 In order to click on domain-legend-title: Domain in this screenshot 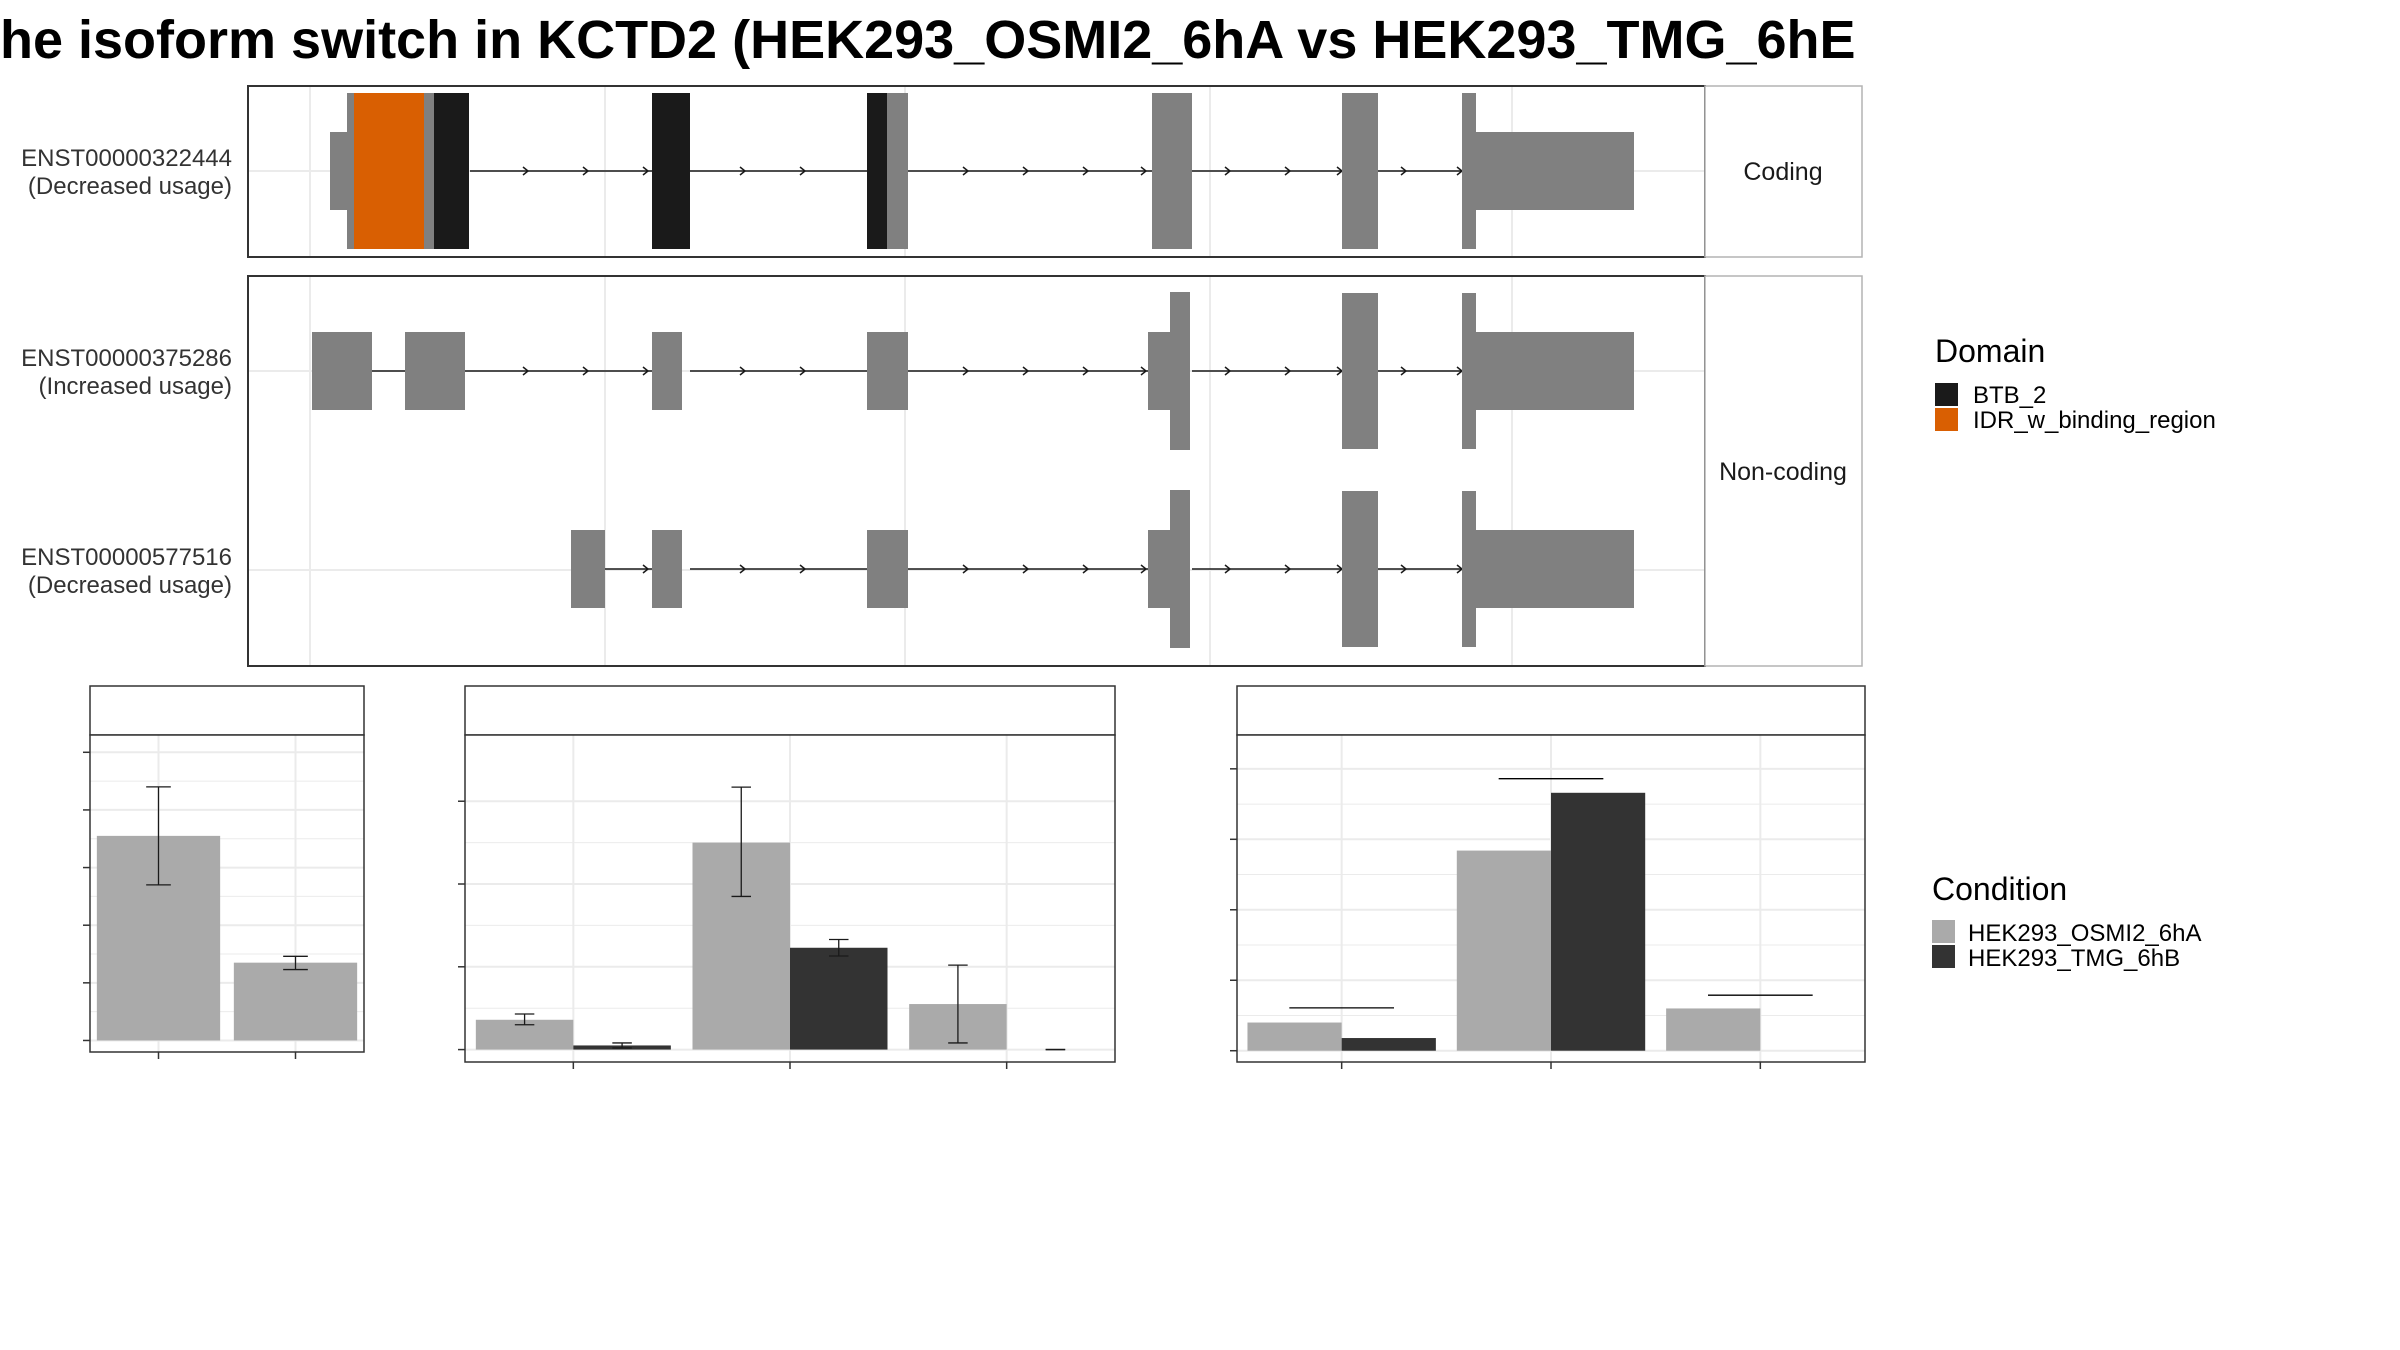, I will do `click(1990, 351)`.